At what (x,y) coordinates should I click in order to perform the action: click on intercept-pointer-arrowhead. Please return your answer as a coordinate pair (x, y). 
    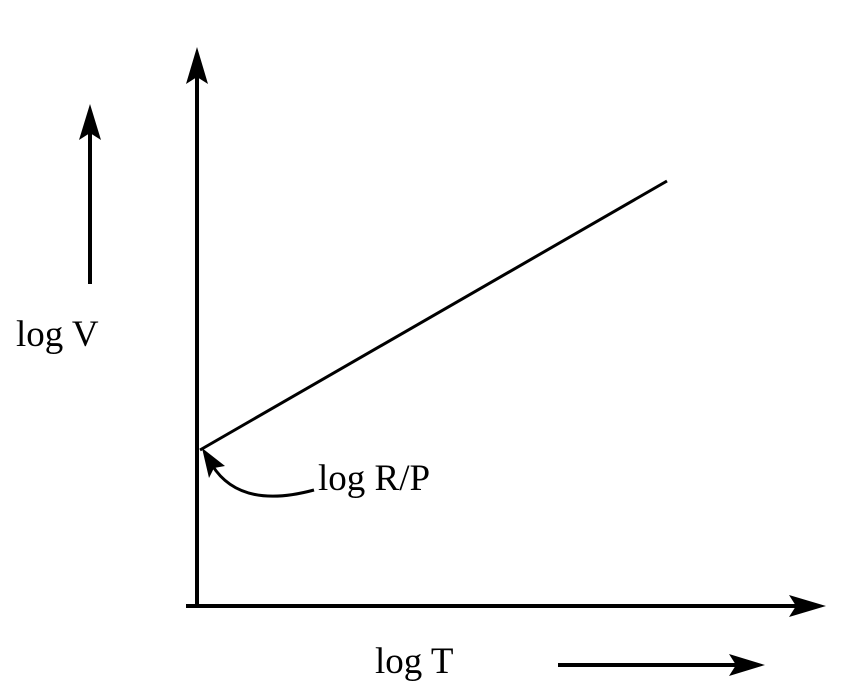
    Looking at the image, I should click on (213, 463).